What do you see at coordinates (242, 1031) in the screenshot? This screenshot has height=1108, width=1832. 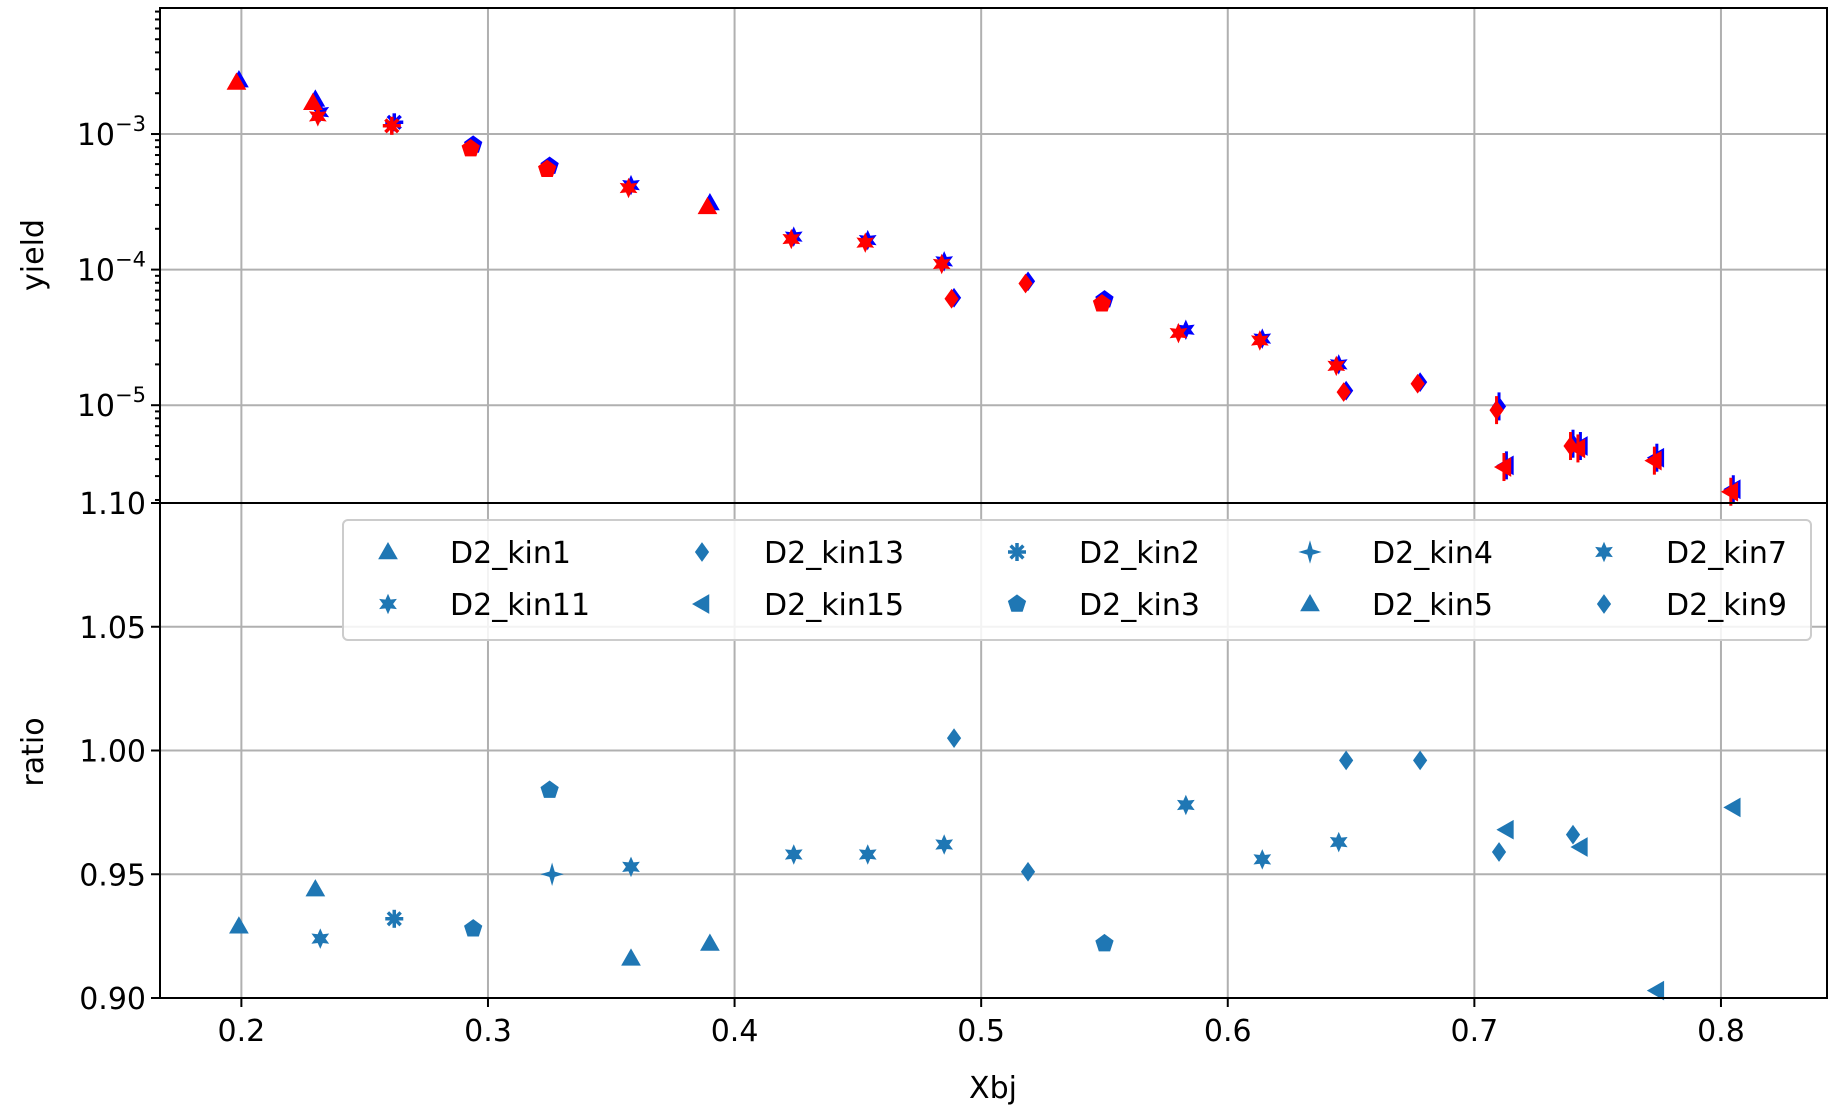 I see `x-tick-label: 0.2` at bounding box center [242, 1031].